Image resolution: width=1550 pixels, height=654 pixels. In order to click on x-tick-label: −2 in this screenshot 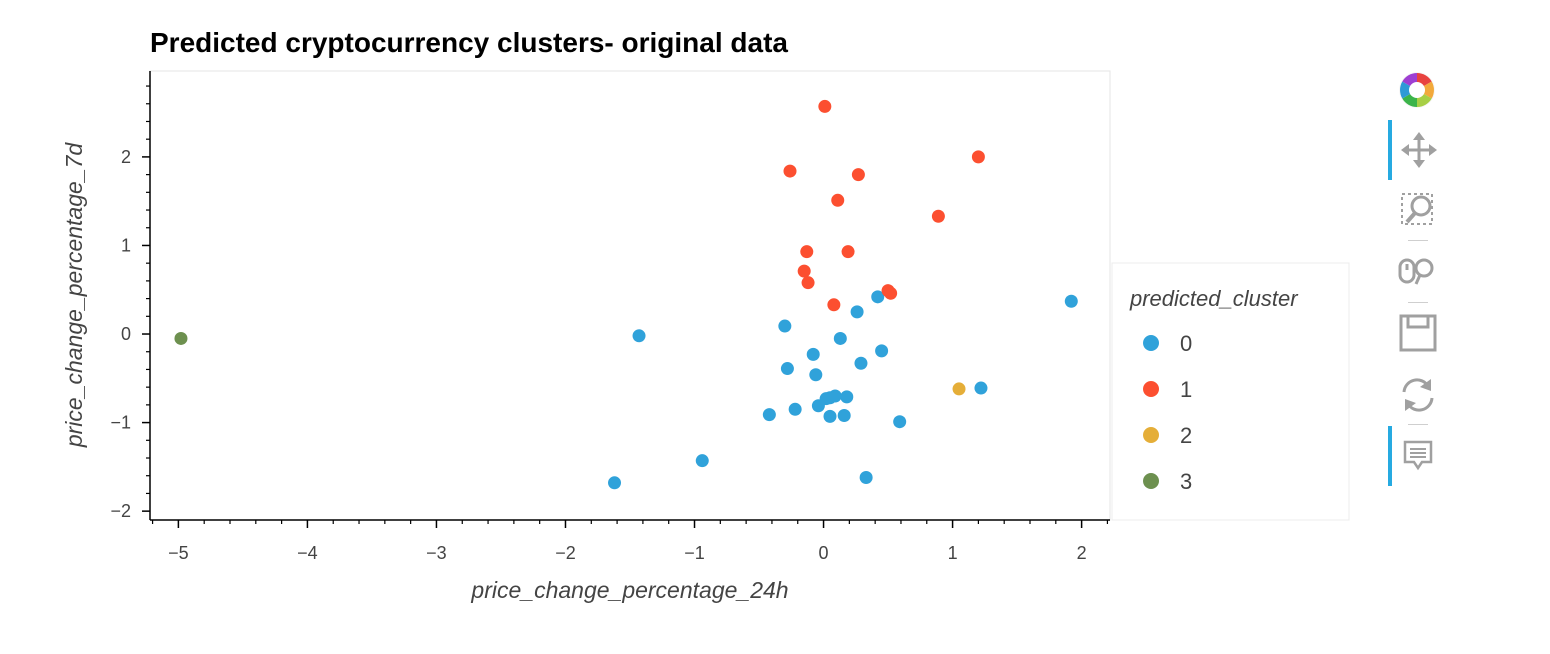, I will do `click(565, 553)`.